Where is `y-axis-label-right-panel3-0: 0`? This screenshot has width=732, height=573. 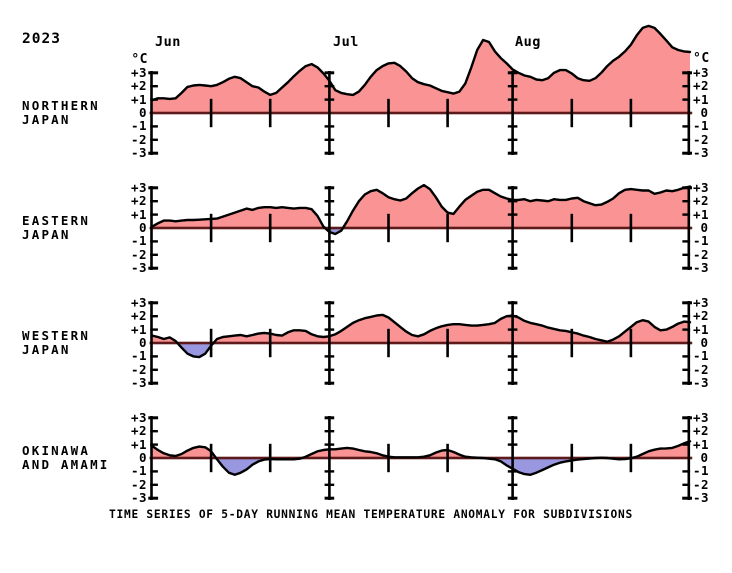
y-axis-label-right-panel3-0: 0 is located at coordinates (704, 342).